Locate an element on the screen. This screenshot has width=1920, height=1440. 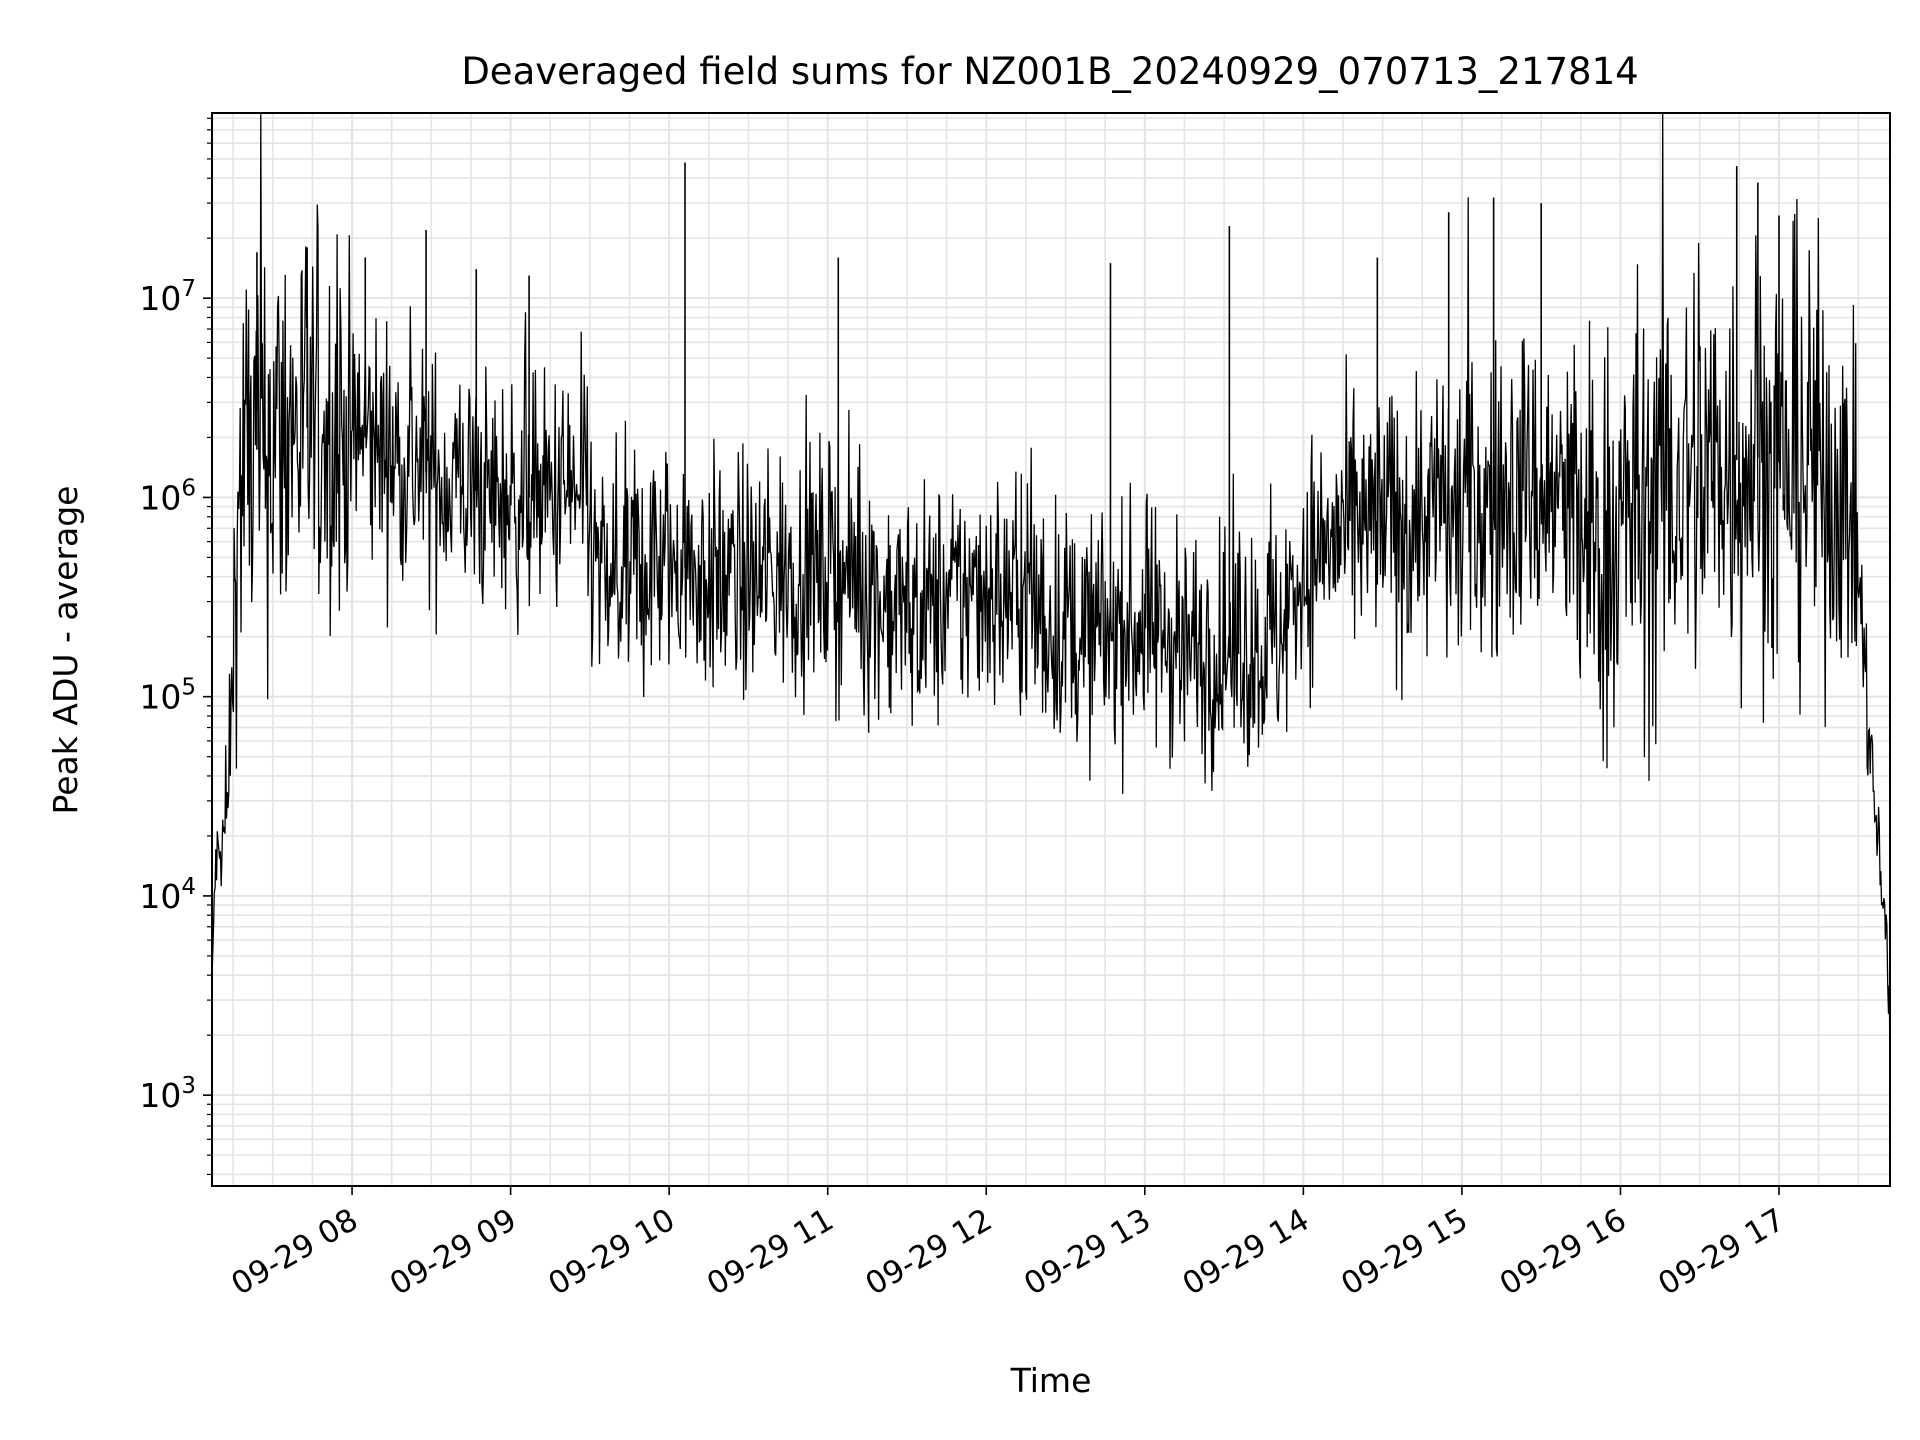
y-tick-label: 105 is located at coordinates (167, 696).